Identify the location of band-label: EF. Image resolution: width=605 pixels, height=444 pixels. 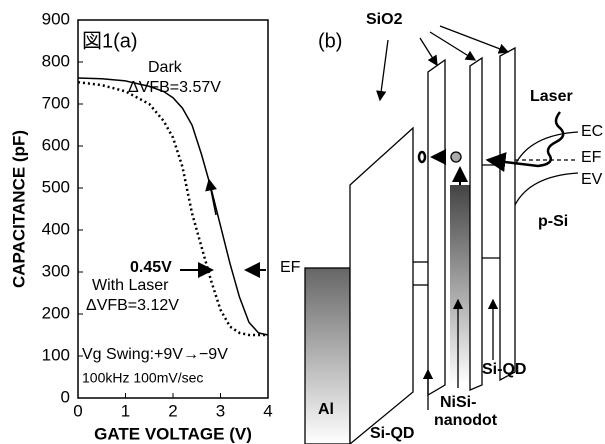
(591, 157).